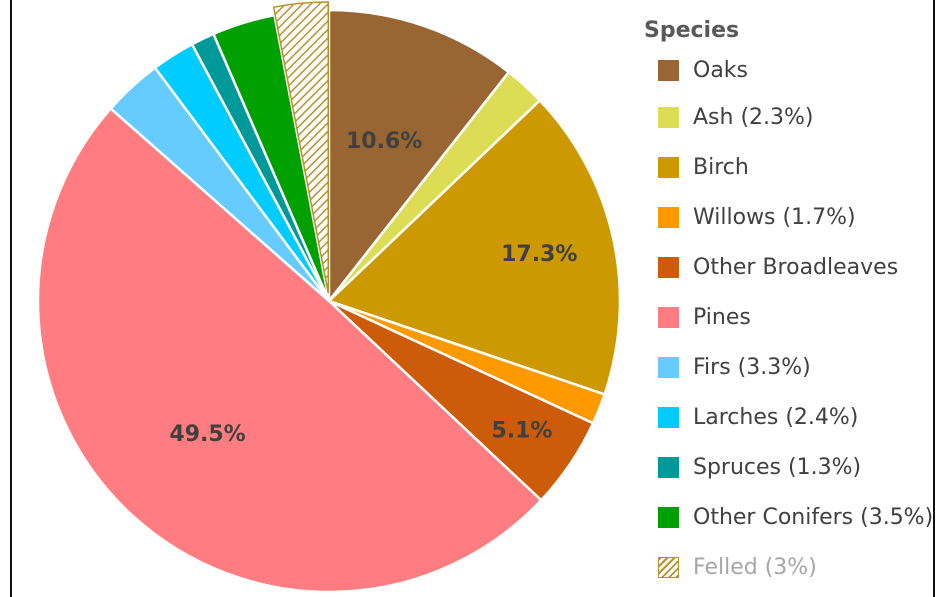 Image resolution: width=937 pixels, height=597 pixels. I want to click on legend-item-other-conifers: Other Conifers (3.5%), so click(790, 518).